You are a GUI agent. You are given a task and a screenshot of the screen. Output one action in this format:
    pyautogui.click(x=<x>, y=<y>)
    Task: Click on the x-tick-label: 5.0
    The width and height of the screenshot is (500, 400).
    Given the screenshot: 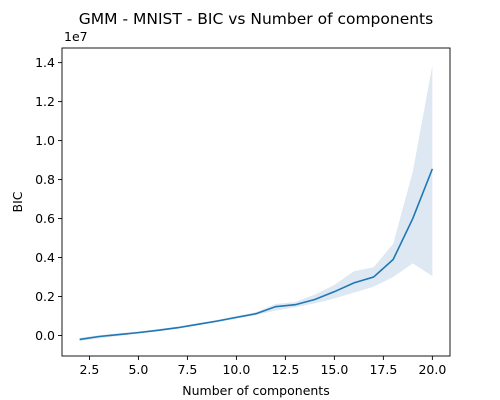 What is the action you would take?
    pyautogui.click(x=138, y=369)
    